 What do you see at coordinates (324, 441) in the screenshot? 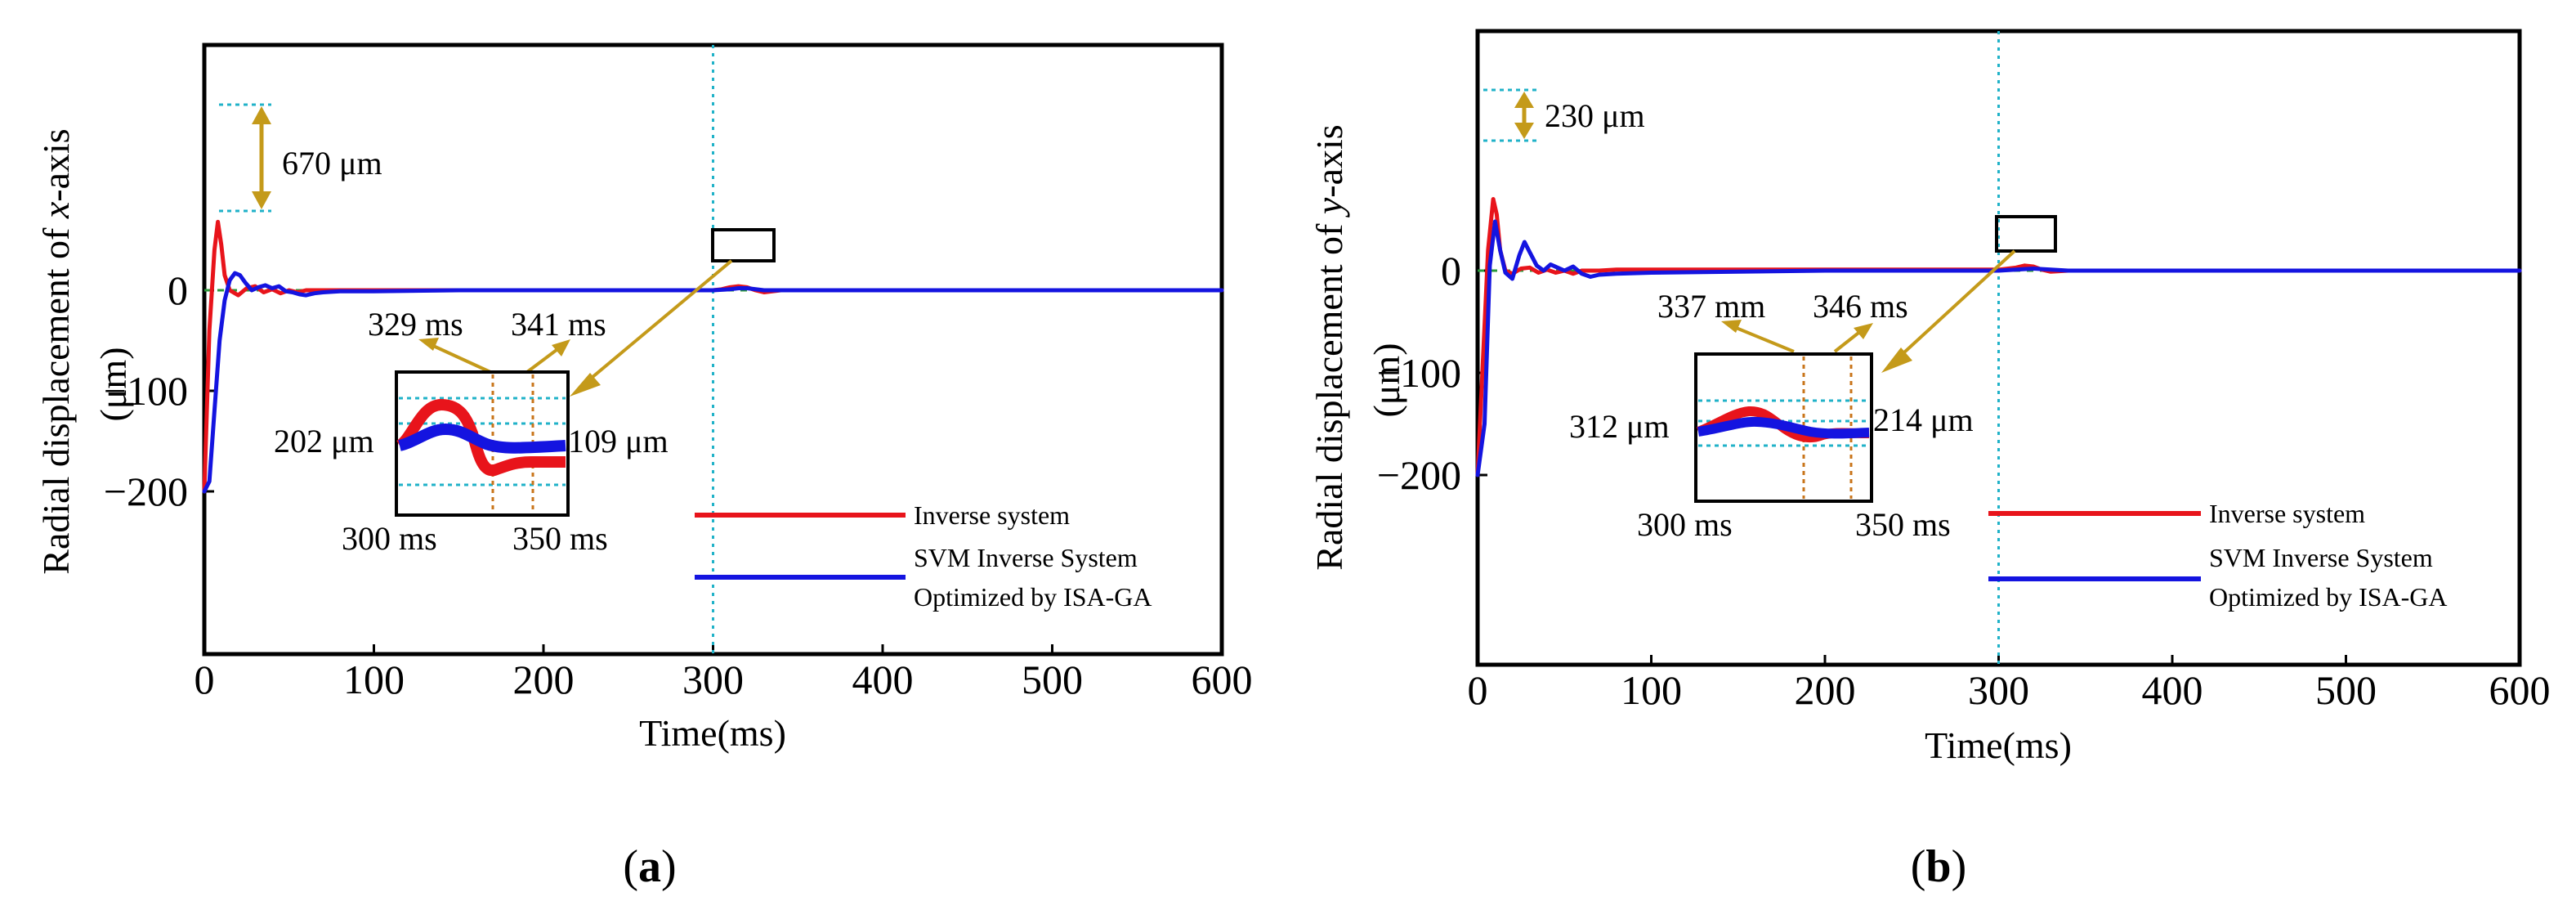
I see `inset-left-label: 202 μm` at bounding box center [324, 441].